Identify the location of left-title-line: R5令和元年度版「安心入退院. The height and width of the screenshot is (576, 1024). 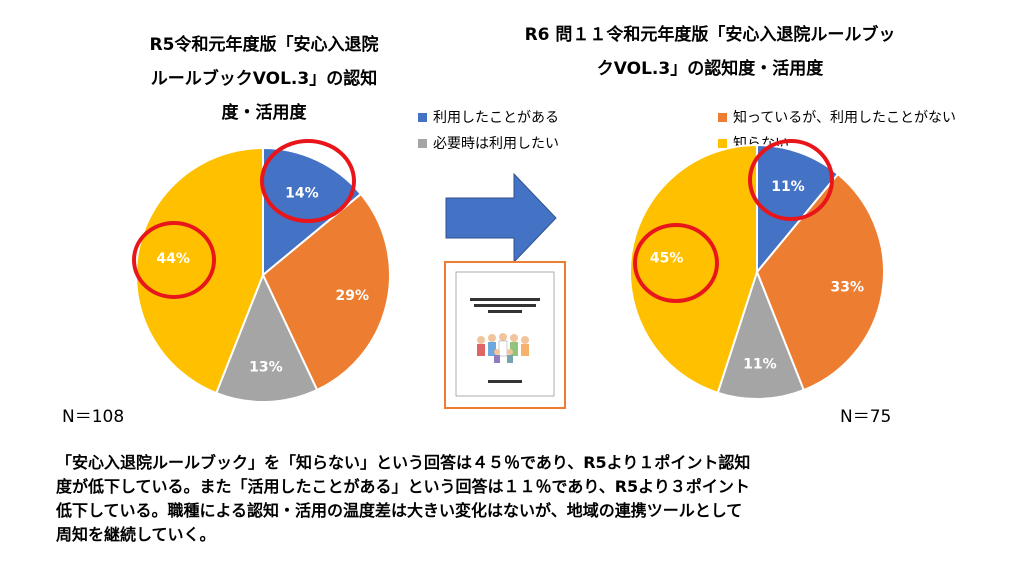
(264, 45).